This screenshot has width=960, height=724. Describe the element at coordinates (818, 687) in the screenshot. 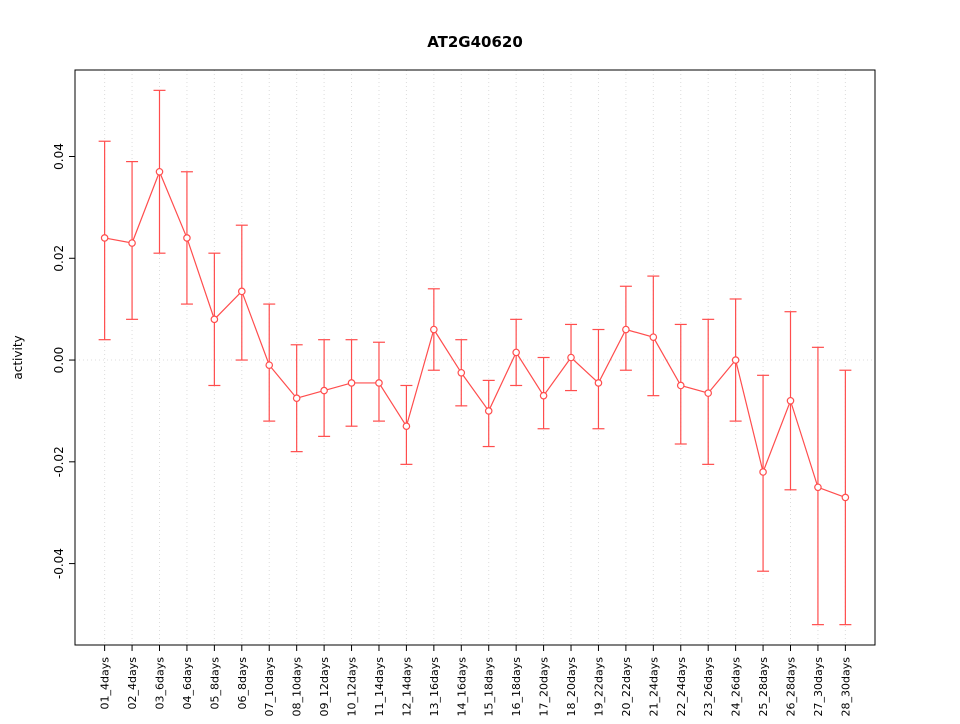

I see `x-tick-label: 27_30days` at that location.